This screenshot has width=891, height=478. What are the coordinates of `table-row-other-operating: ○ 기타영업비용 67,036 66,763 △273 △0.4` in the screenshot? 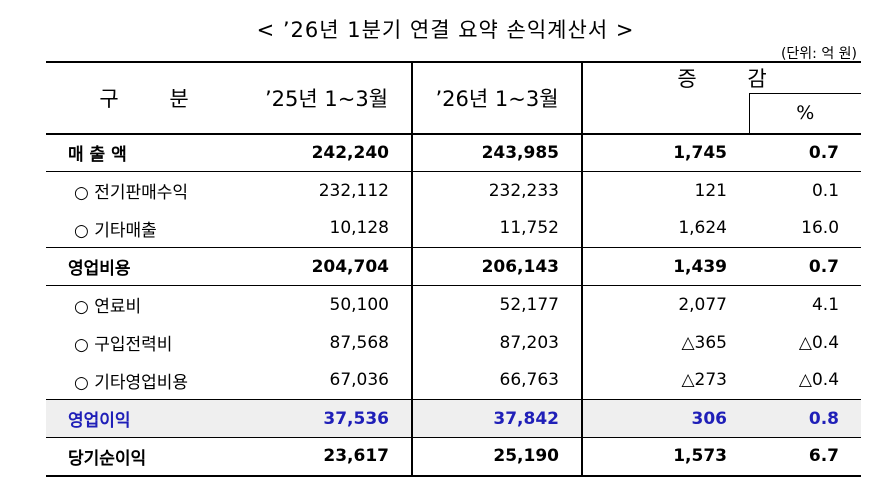 It's located at (453, 380).